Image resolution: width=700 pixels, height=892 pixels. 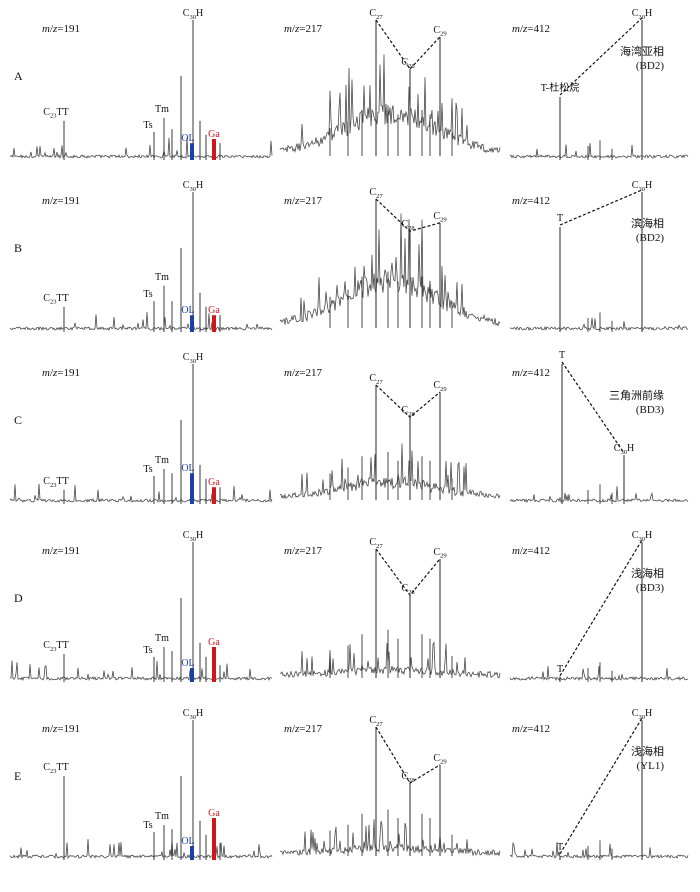 I want to click on env-well-label-D: (BD3), so click(x=650, y=588).